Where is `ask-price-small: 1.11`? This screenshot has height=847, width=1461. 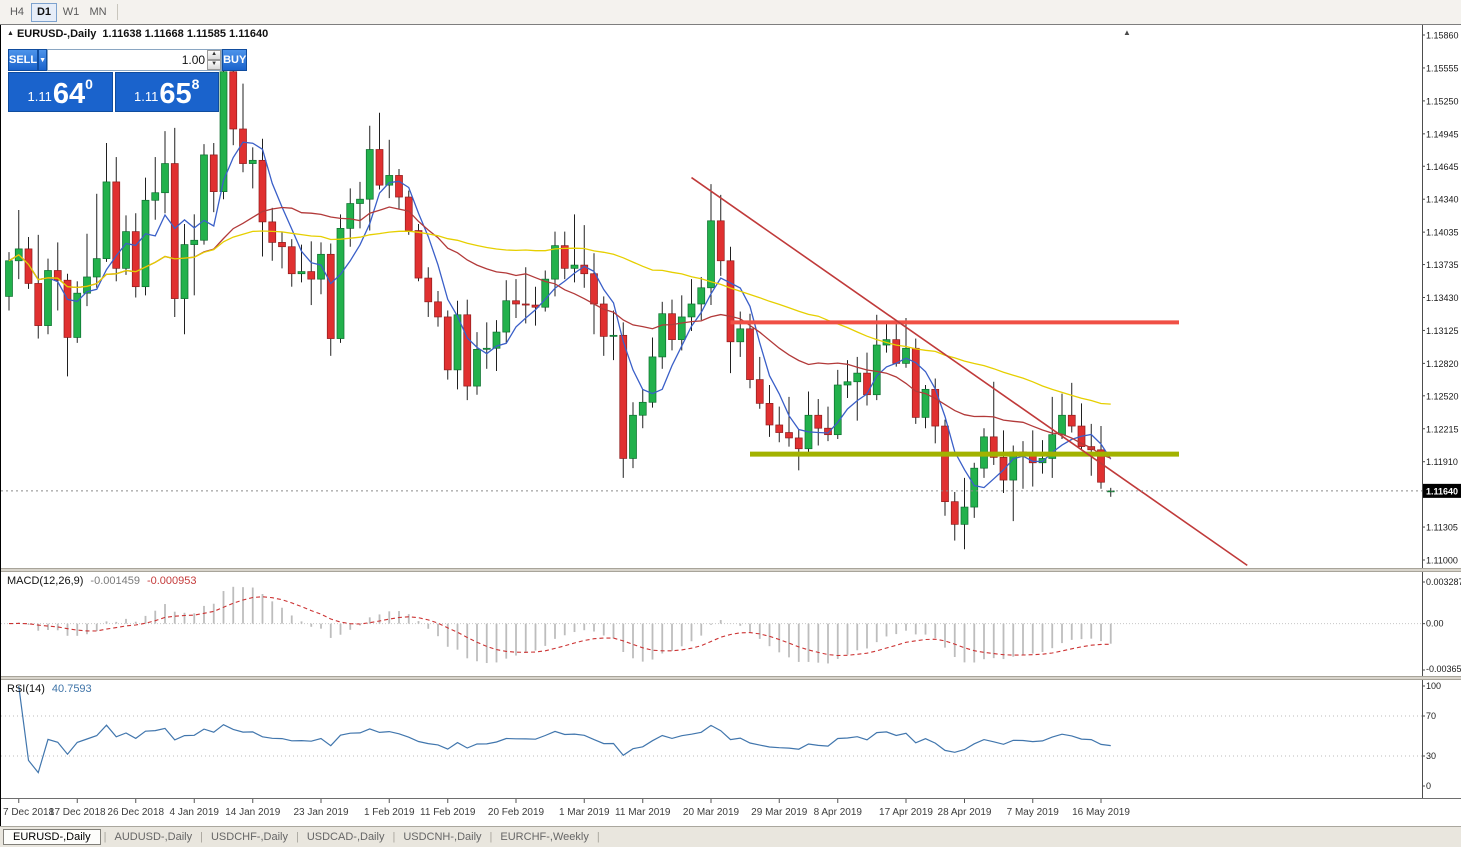
ask-price-small: 1.11 is located at coordinates (146, 96).